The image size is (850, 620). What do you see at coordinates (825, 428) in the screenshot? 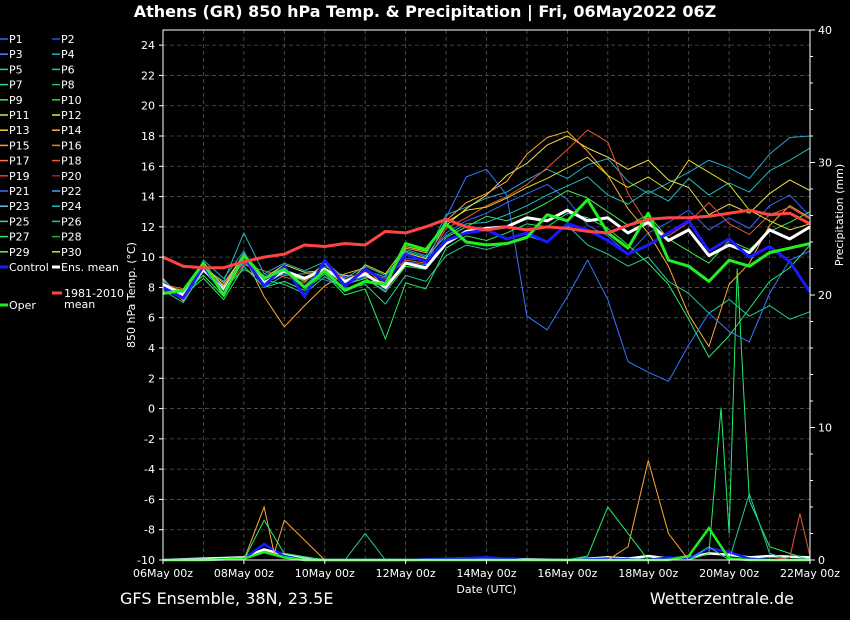
I see `tick-label-y2: 10` at bounding box center [825, 428].